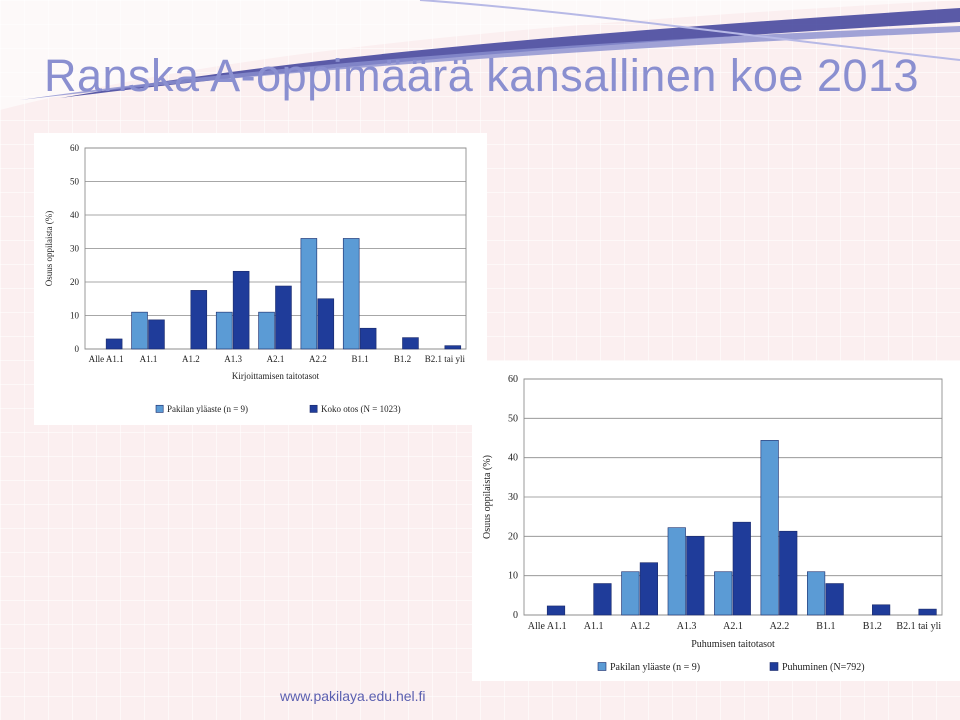 The image size is (960, 720). Describe the element at coordinates (482, 75) in the screenshot. I see `slide-title: Ranska A-oppimäärä kansallinen koe 2013` at that location.